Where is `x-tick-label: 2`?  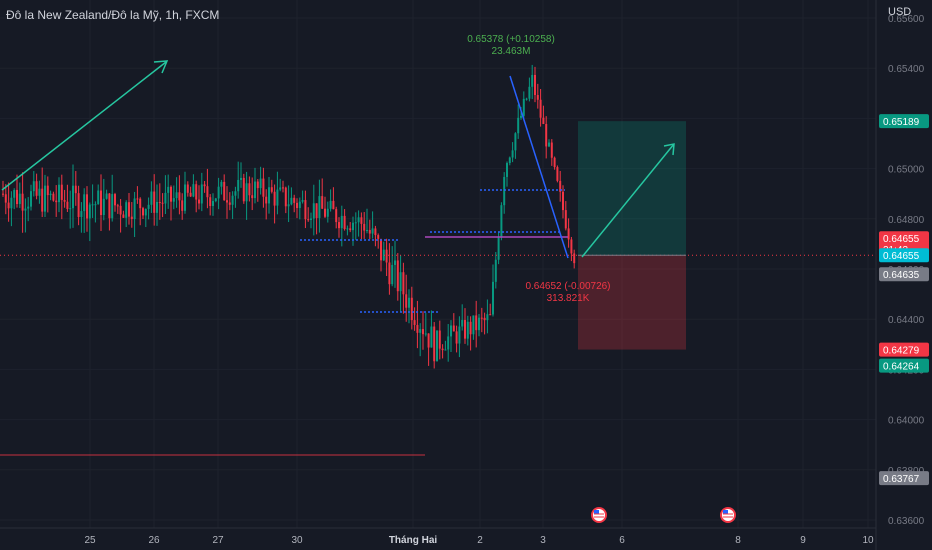 x-tick-label: 2 is located at coordinates (480, 540).